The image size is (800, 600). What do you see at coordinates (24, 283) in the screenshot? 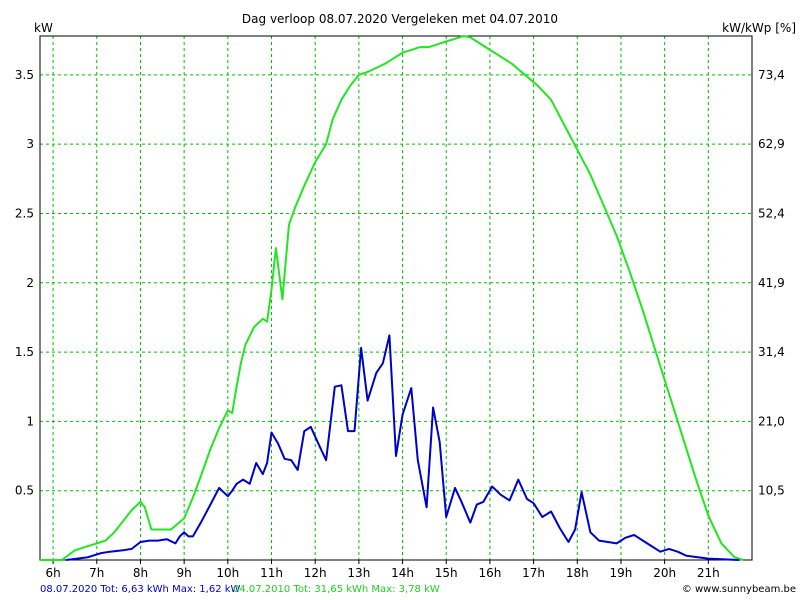
I see `y-ticks-left: 0.5 1 1.5 2 2.5 3 3.5` at bounding box center [24, 283].